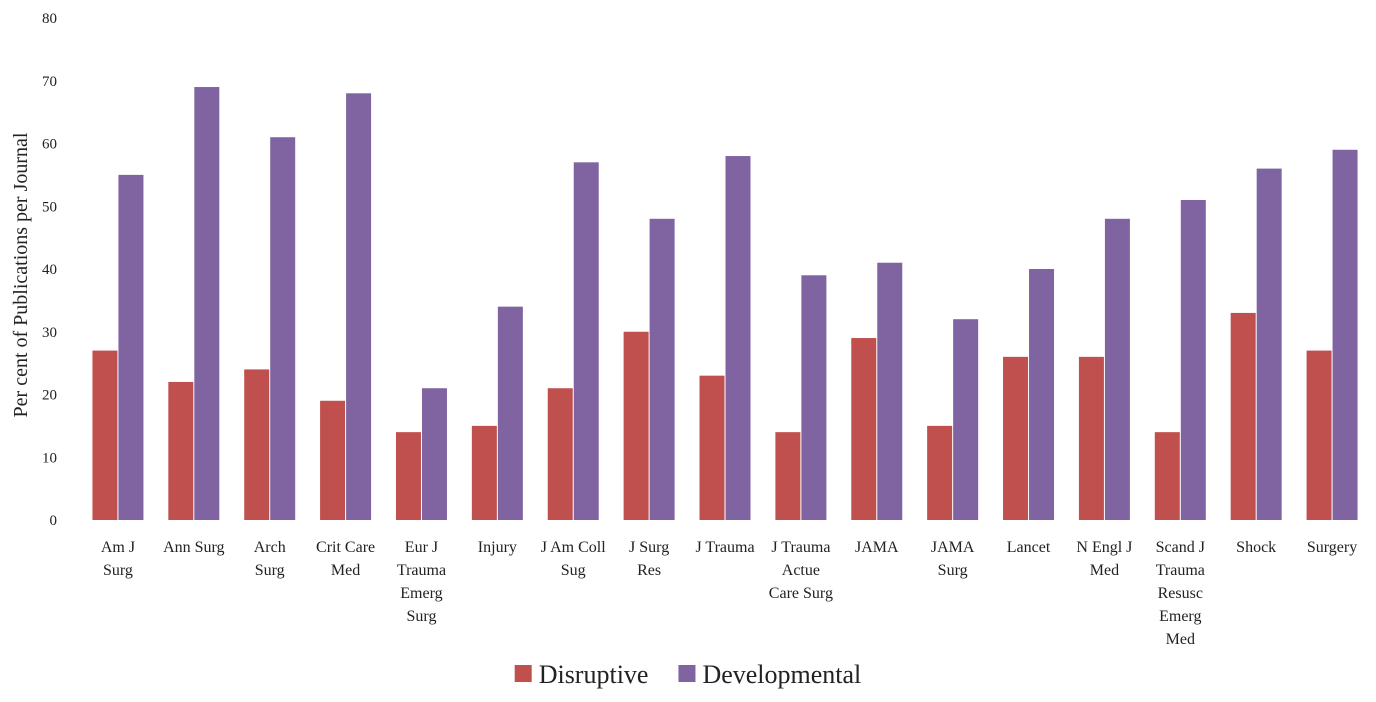 The width and height of the screenshot is (1376, 702). I want to click on x-tick-label: Shock, so click(1256, 547).